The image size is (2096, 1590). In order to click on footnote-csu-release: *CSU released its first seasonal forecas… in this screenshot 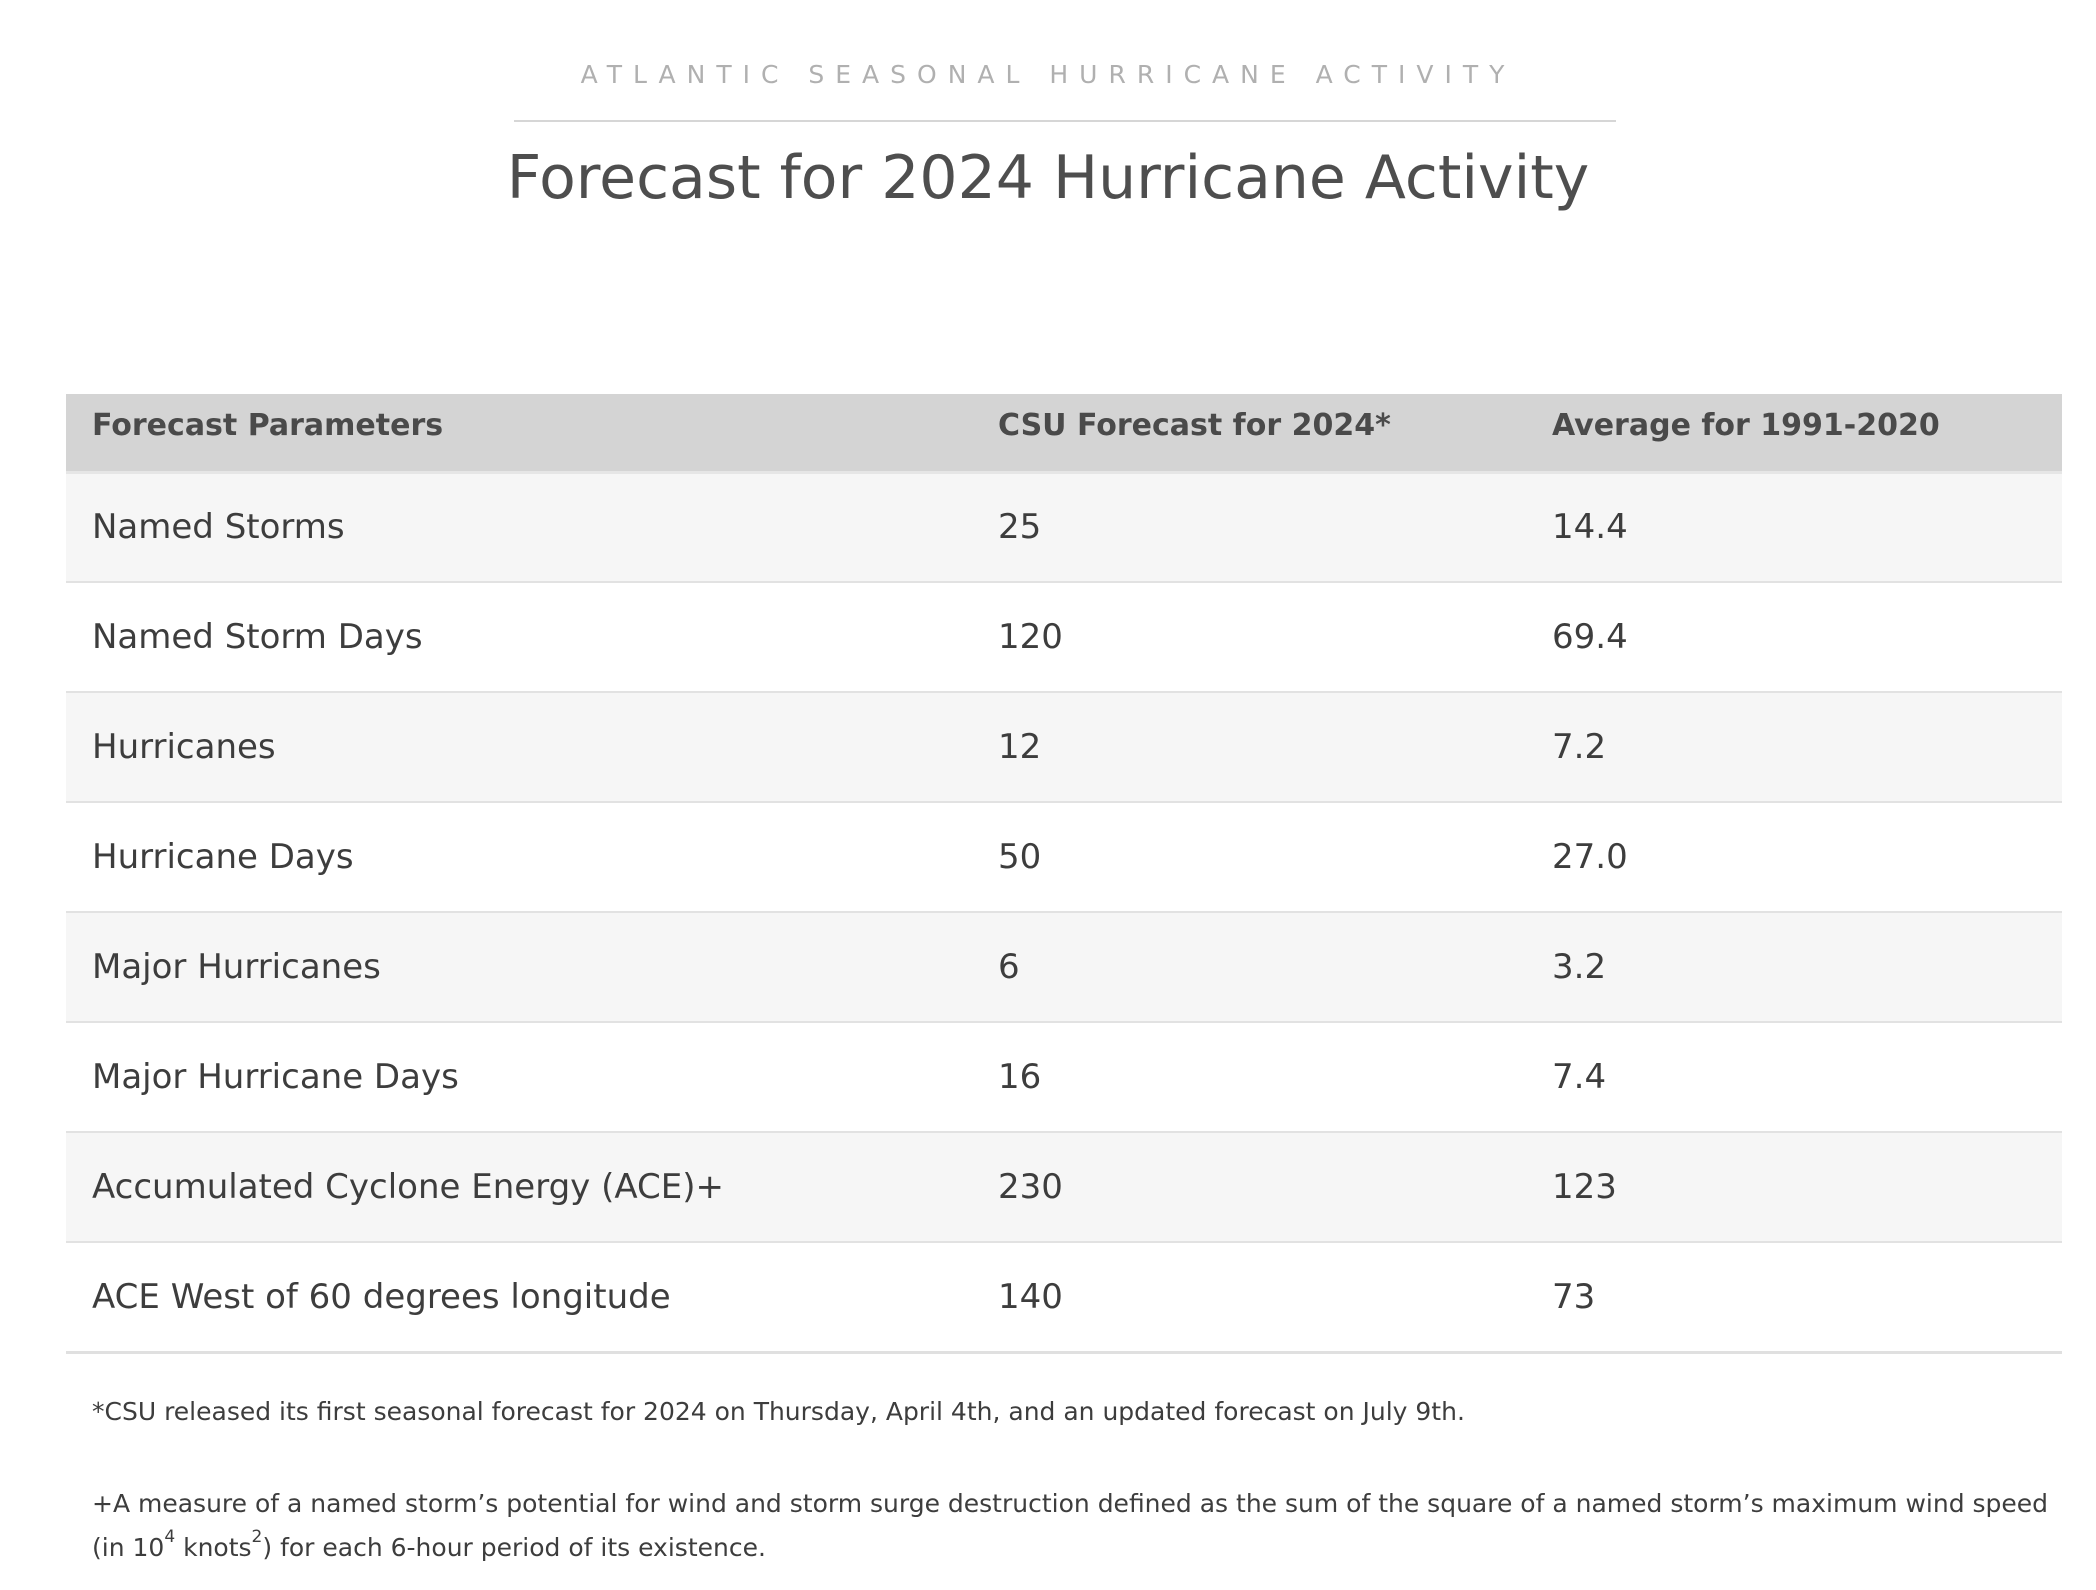, I will do `click(778, 1411)`.